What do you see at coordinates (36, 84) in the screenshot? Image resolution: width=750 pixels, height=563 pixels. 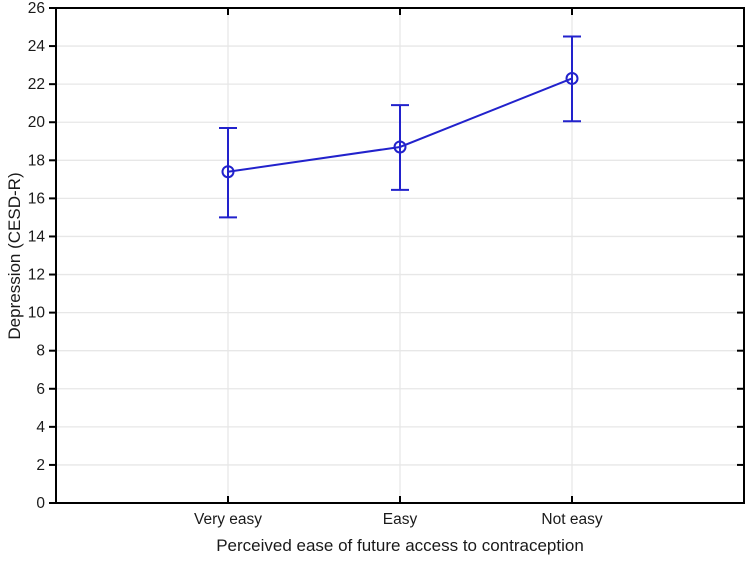 I see `y-tick-label: 22` at bounding box center [36, 84].